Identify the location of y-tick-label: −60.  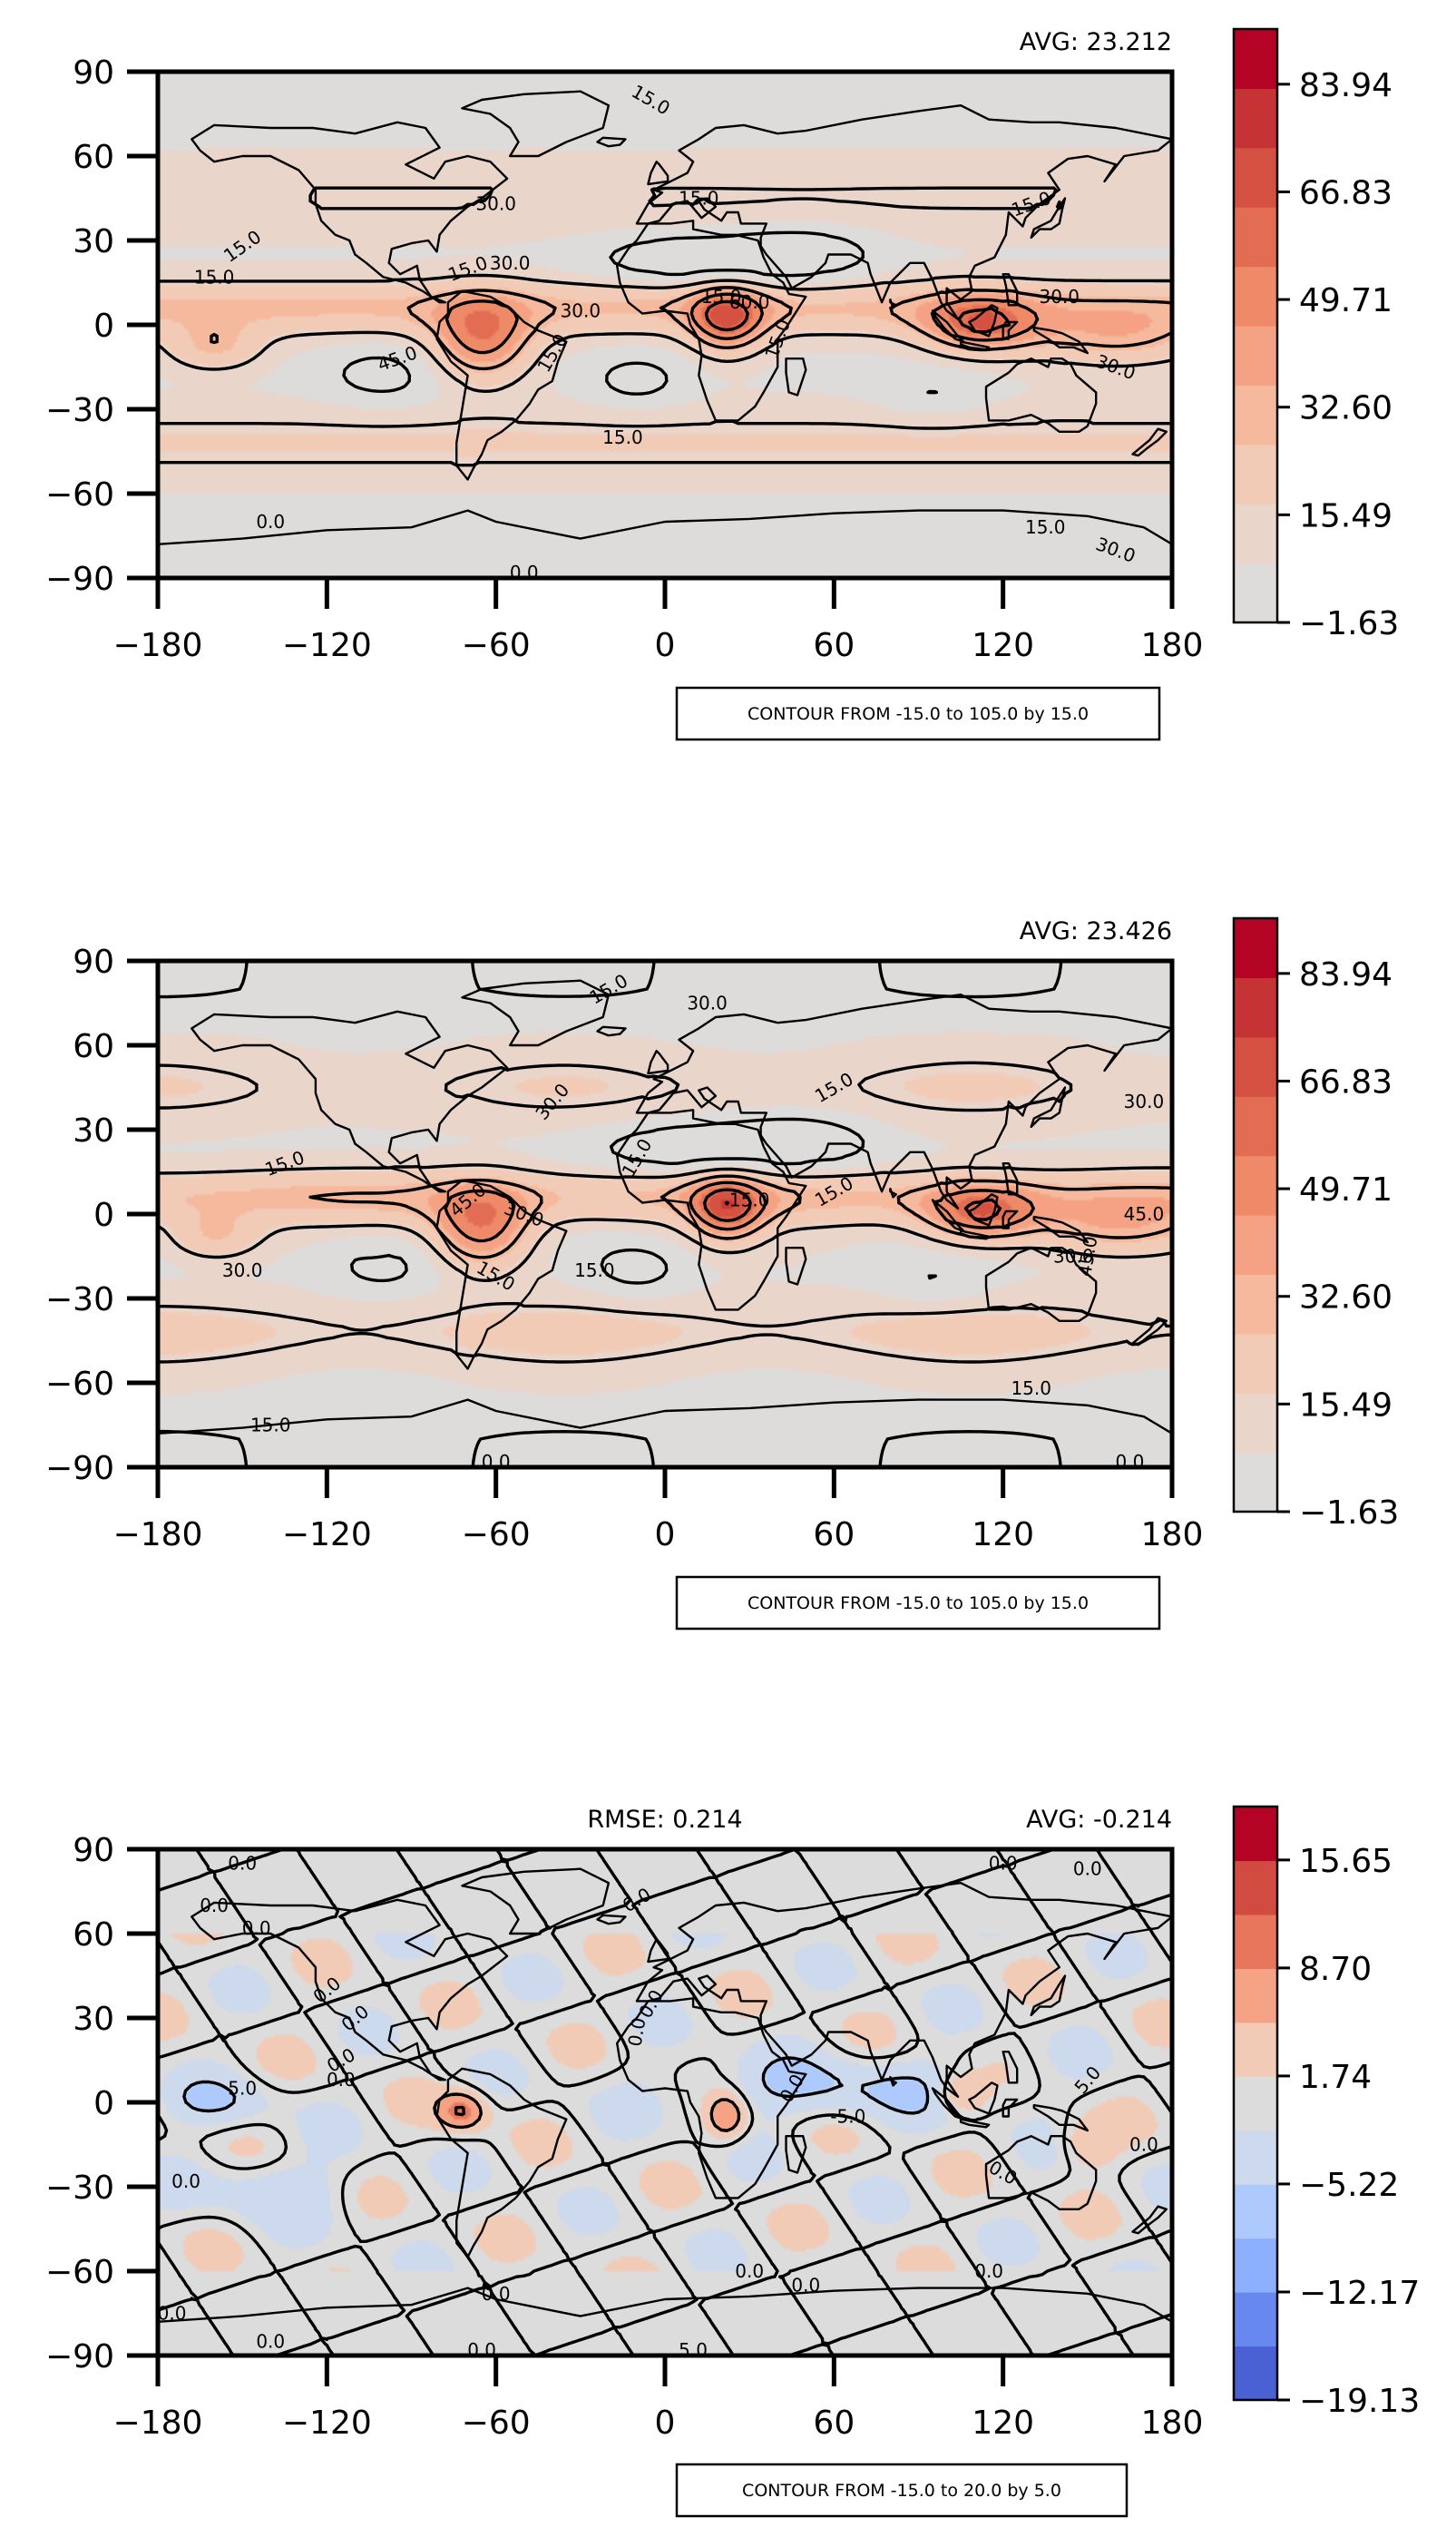
(79, 2272).